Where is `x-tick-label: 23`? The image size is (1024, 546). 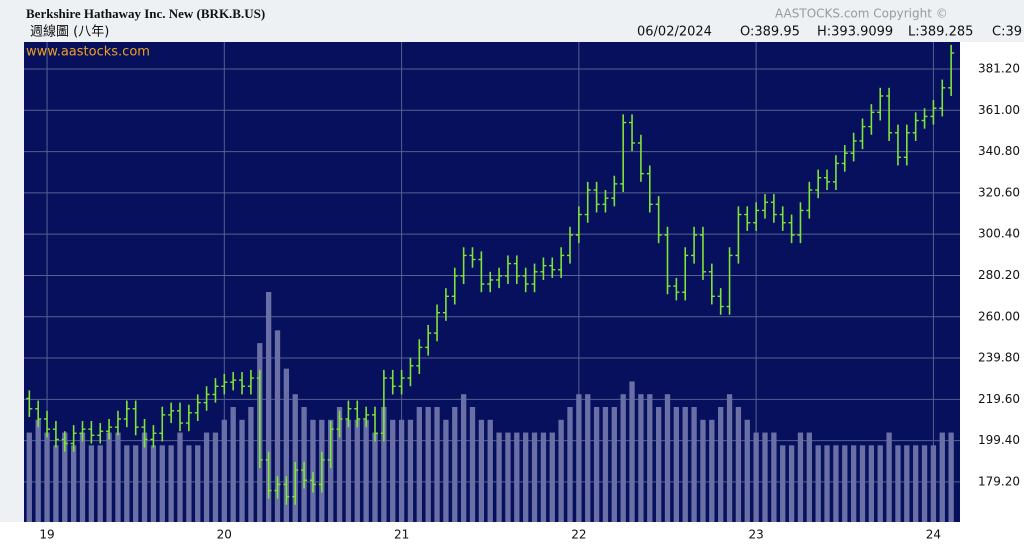
x-tick-label: 23 is located at coordinates (755, 535).